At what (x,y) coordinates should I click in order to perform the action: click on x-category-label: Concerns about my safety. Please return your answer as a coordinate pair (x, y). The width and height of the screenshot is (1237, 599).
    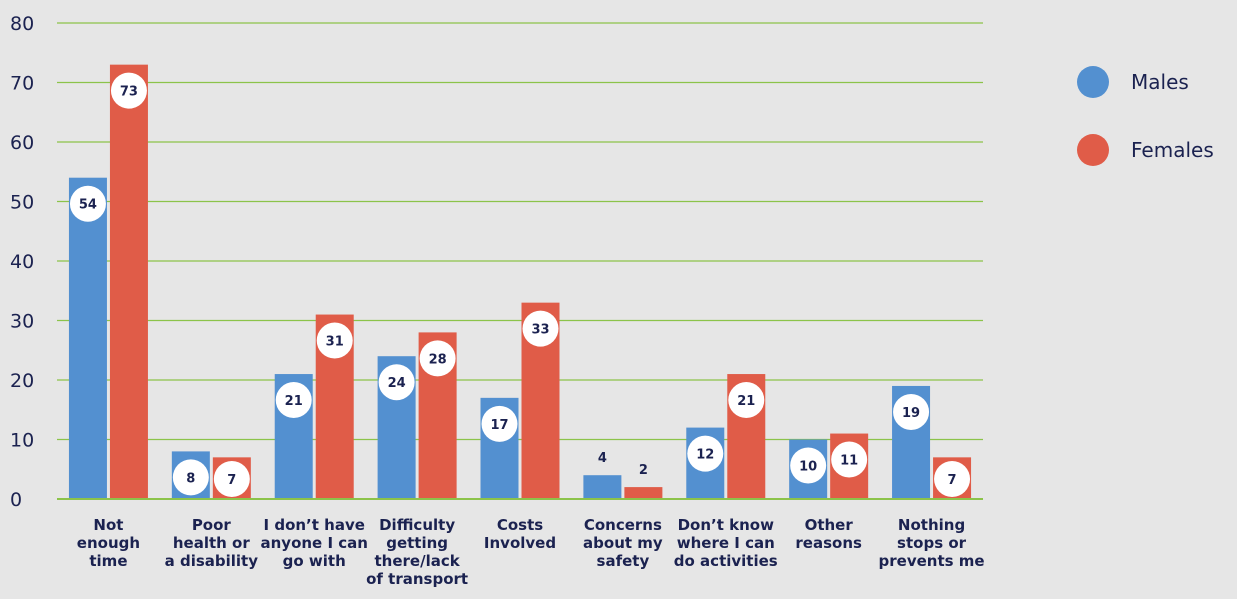
    Looking at the image, I should click on (623, 543).